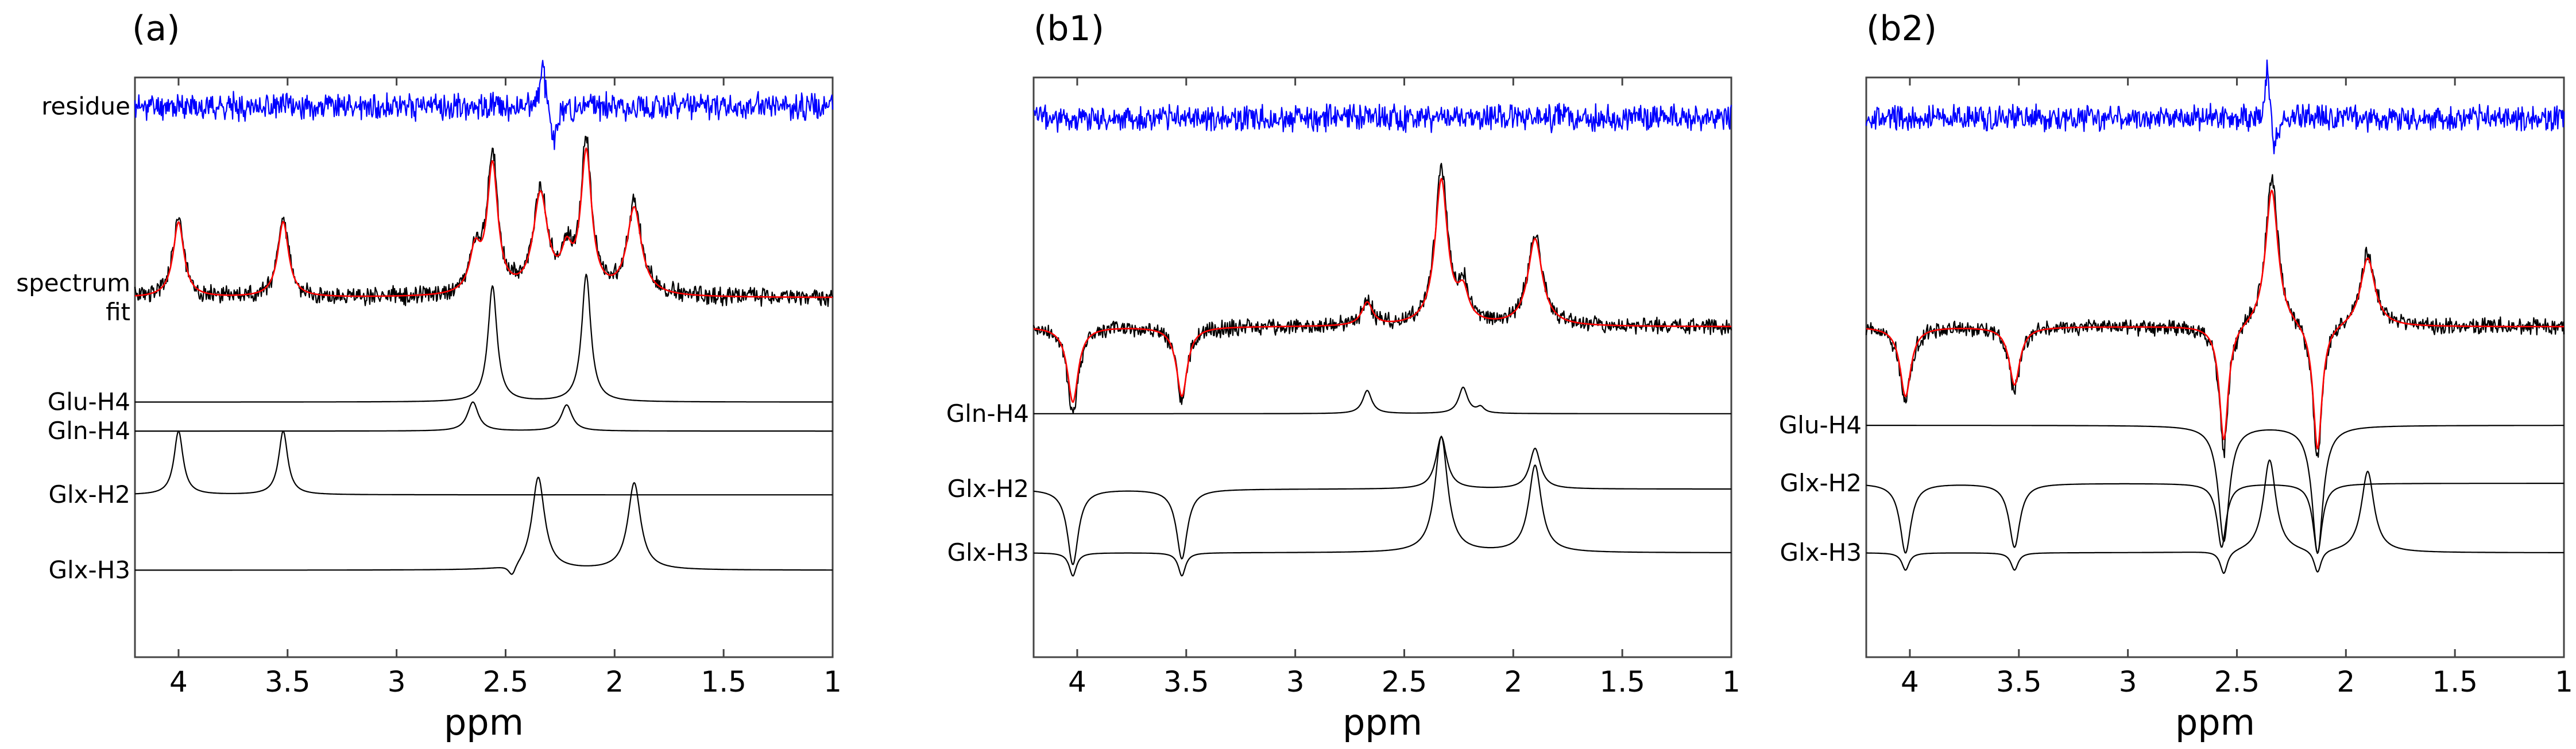  What do you see at coordinates (156, 29) in the screenshot?
I see `panel-label: (a)` at bounding box center [156, 29].